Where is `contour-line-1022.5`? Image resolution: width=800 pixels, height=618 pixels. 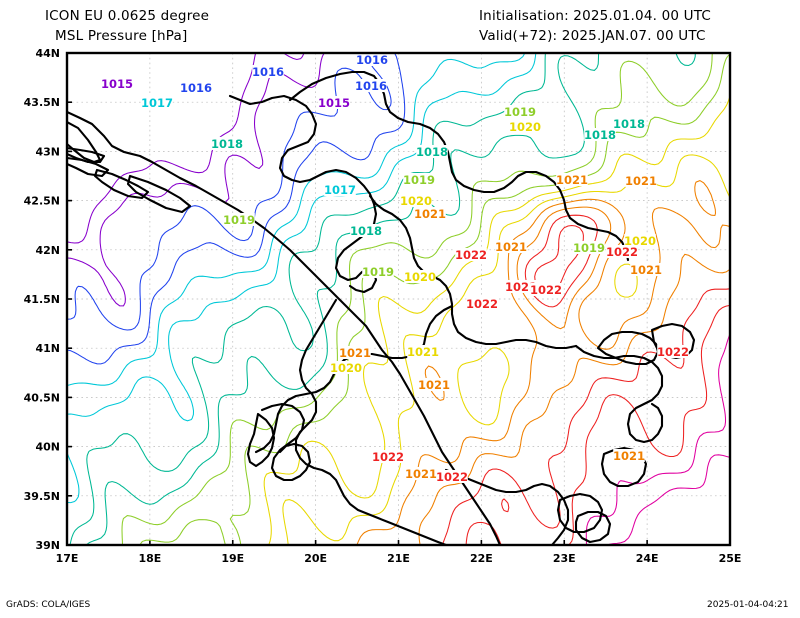
contour-line-1022.5 is located at coordinates (657, 439).